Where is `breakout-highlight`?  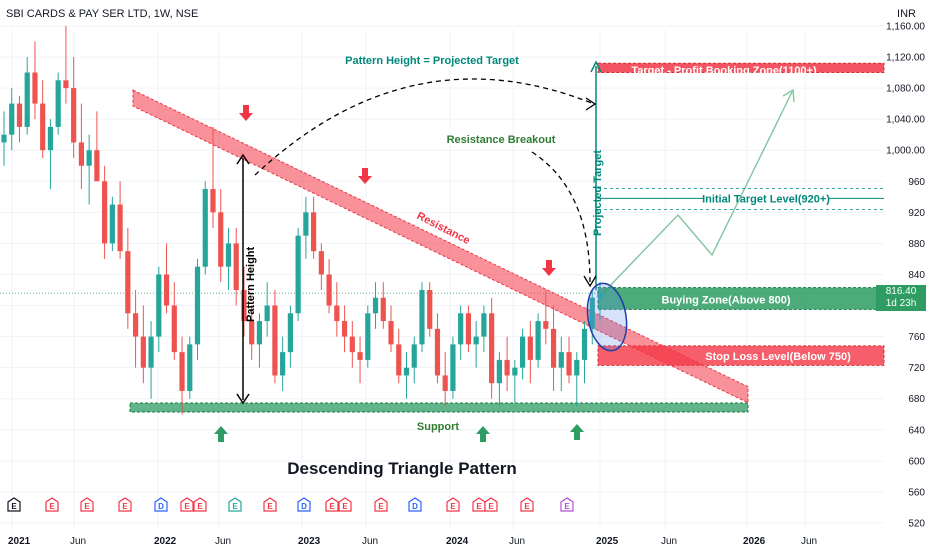
breakout-highlight is located at coordinates (607, 317).